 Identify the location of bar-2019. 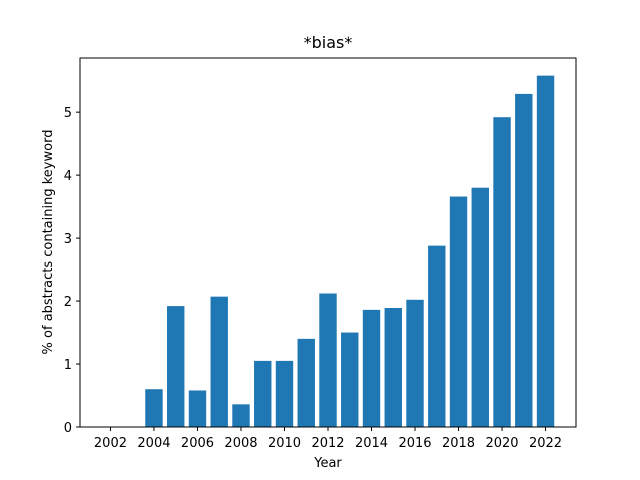
(480, 307).